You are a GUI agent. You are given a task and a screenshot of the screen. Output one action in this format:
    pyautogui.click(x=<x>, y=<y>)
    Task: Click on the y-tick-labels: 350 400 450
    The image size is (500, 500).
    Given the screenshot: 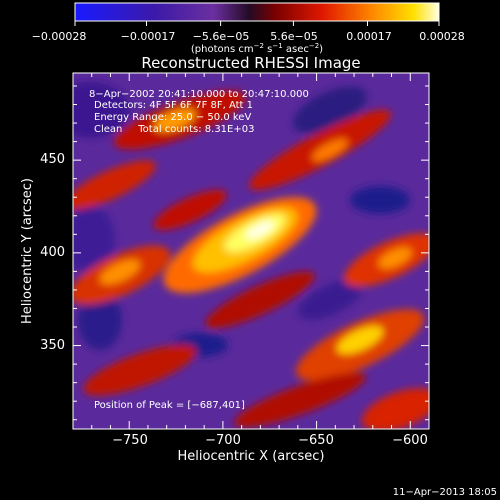 What is the action you would take?
    pyautogui.click(x=52, y=252)
    